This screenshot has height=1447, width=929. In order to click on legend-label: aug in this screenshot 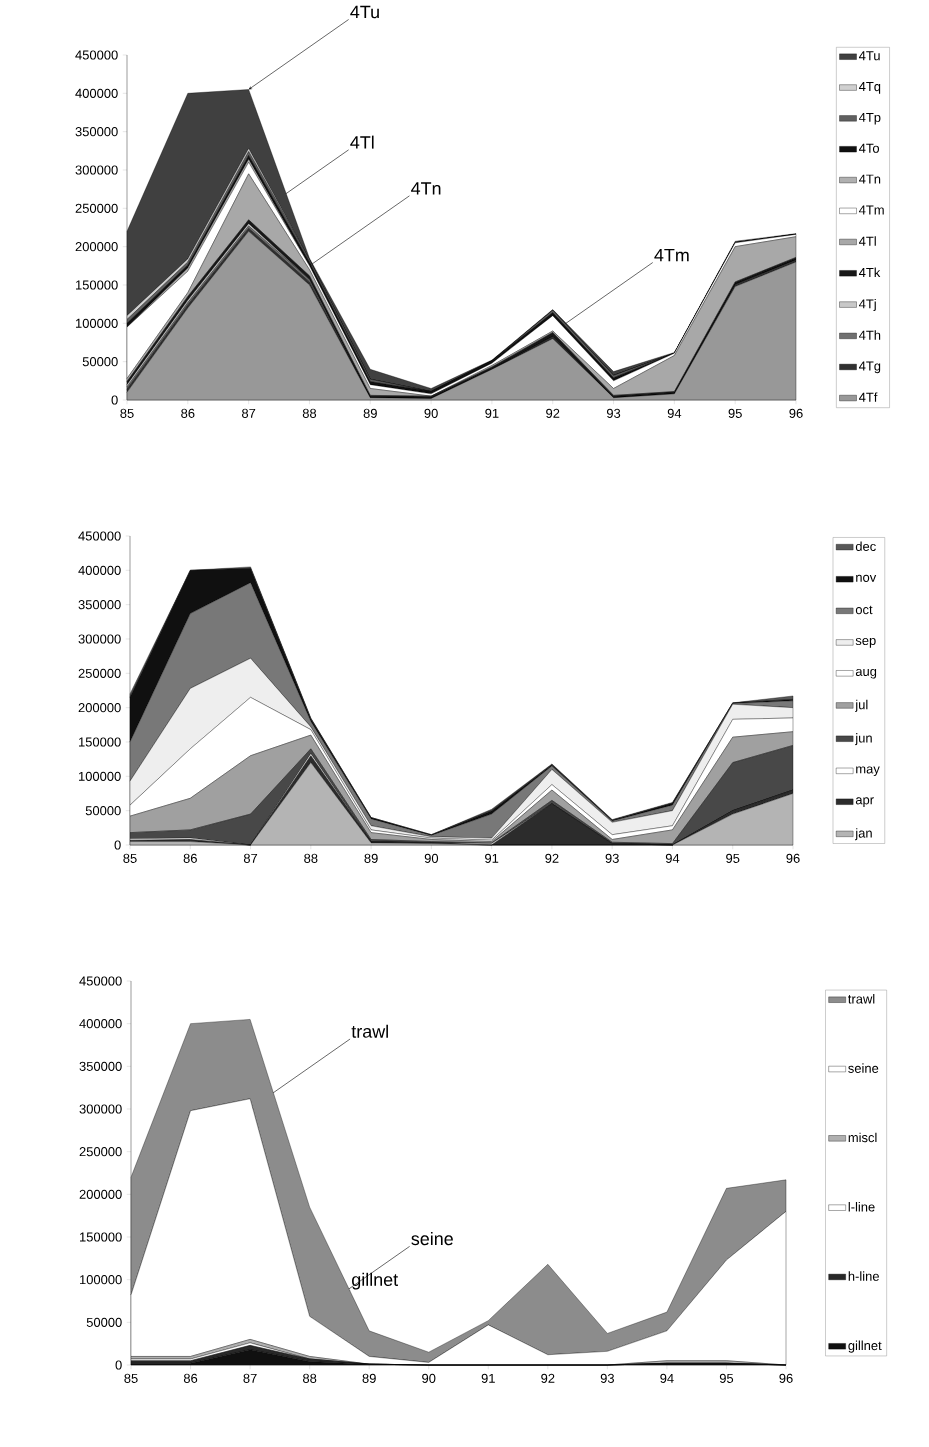, I will do `click(866, 673)`.